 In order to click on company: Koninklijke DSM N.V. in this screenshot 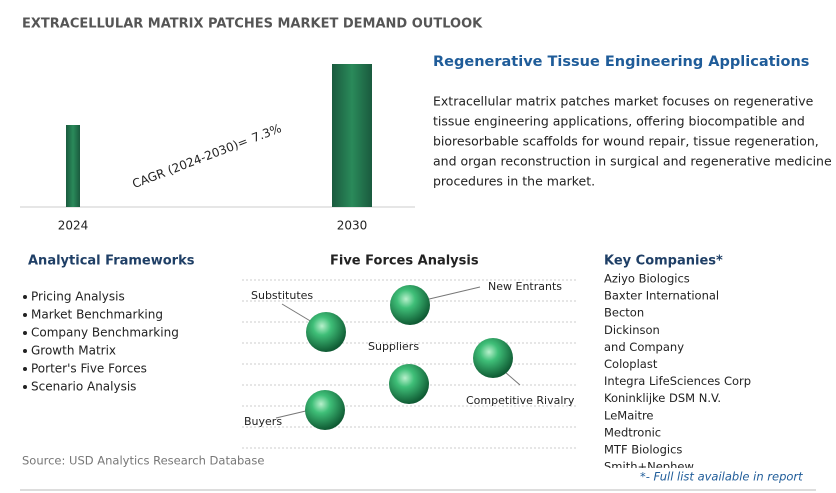, I will do `click(662, 398)`.